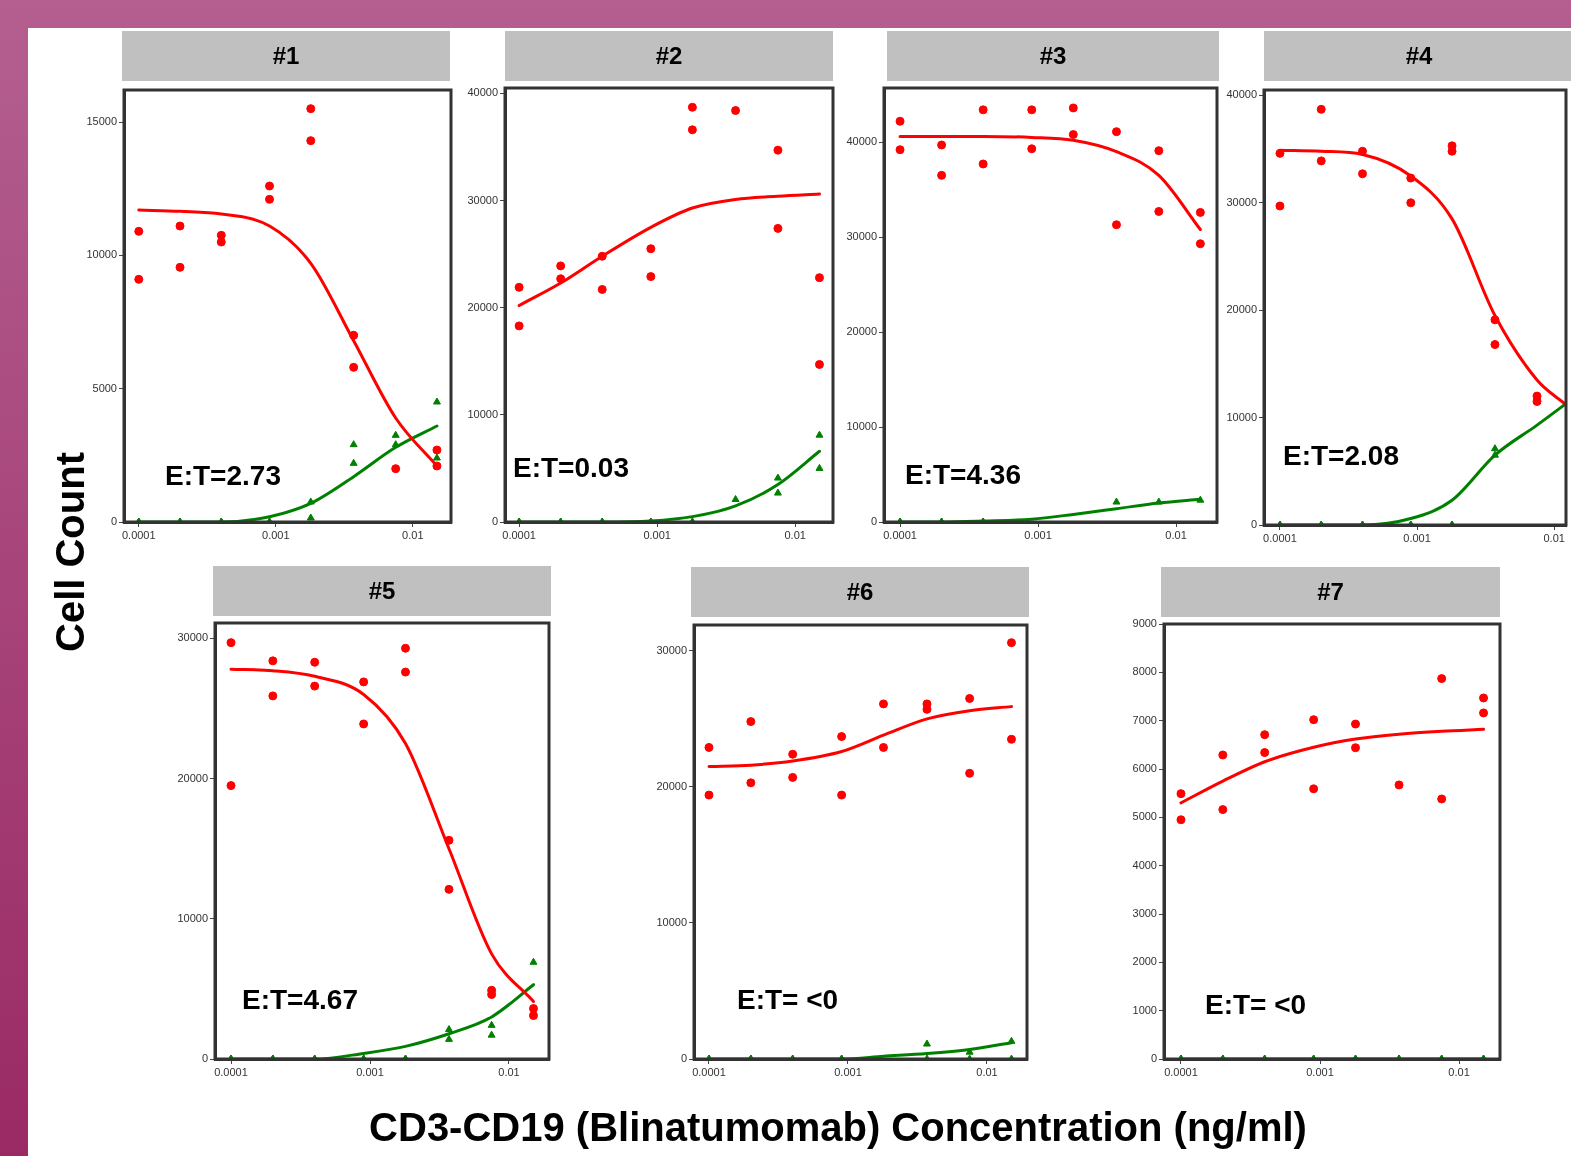 This screenshot has width=1571, height=1156. I want to click on y-tick-label: 9000, so click(1144, 623).